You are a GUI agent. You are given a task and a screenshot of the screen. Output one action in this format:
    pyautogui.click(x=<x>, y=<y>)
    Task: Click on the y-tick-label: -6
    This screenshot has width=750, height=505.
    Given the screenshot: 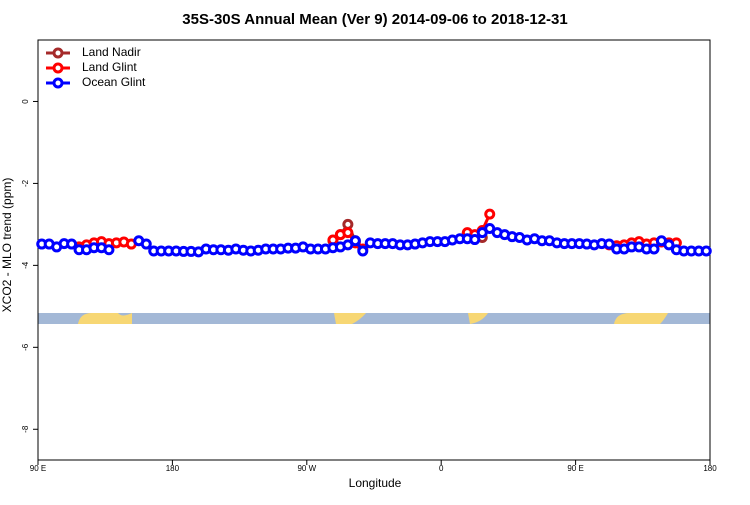 What is the action you would take?
    pyautogui.click(x=25, y=347)
    